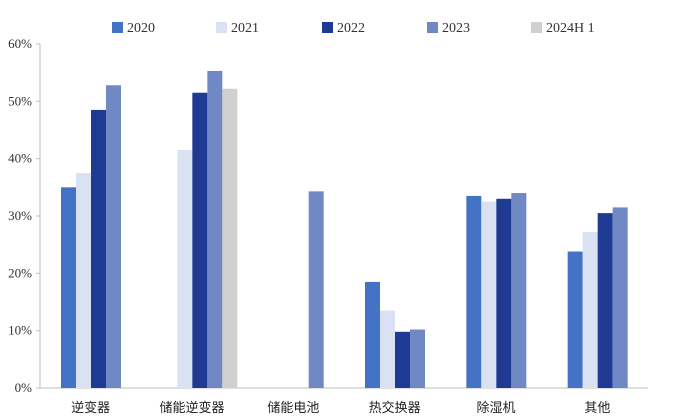 The image size is (700, 420). Describe the element at coordinates (293, 408) in the screenshot. I see `x-category-label: 储能电池` at that location.